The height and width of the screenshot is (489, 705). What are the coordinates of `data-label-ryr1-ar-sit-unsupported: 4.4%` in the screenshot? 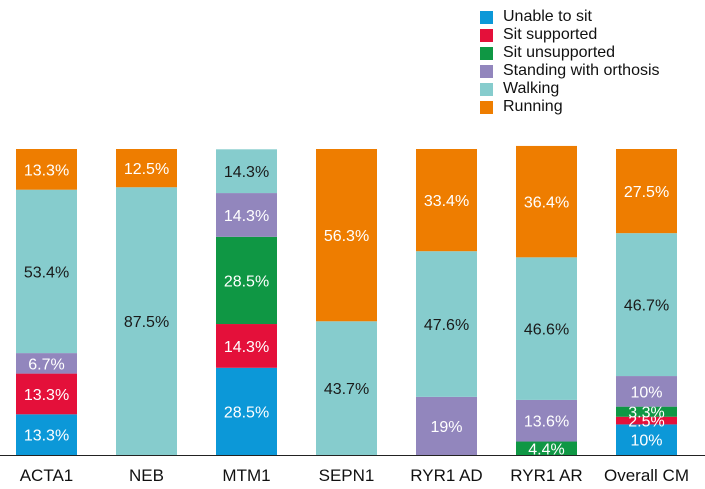 It's located at (546, 449).